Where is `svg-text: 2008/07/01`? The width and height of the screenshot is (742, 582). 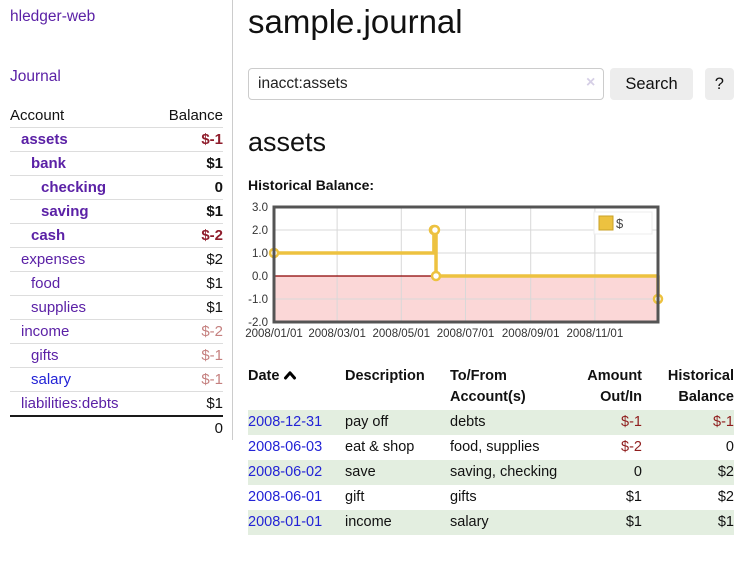 svg-text: 2008/07/01 is located at coordinates (466, 334).